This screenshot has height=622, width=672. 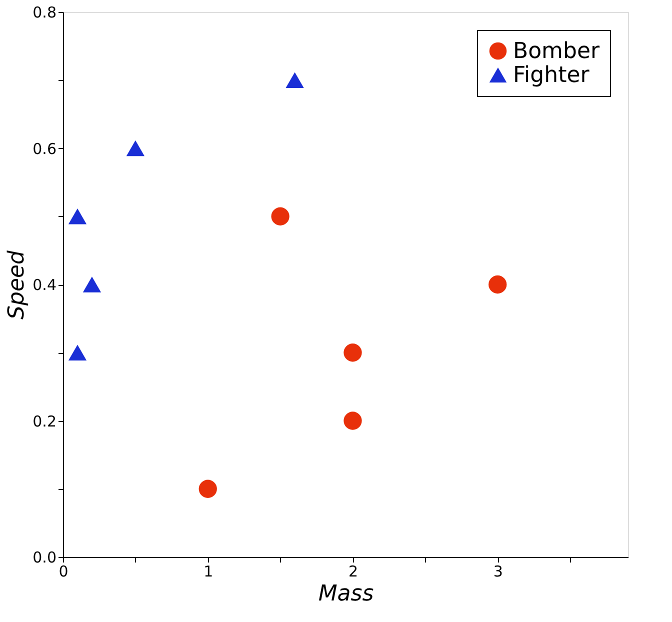 What do you see at coordinates (44, 13) in the screenshot?
I see `y-tick-label: 0.8` at bounding box center [44, 13].